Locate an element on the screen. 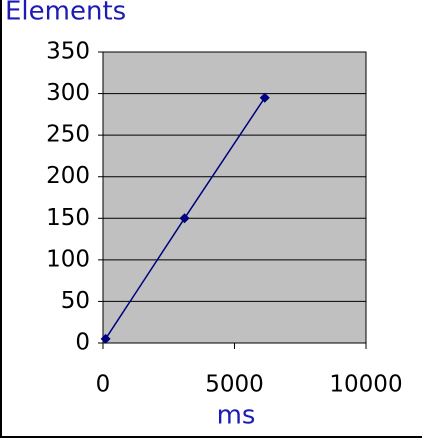 The image size is (422, 439). y-tick-label: 150 is located at coordinates (68, 218).